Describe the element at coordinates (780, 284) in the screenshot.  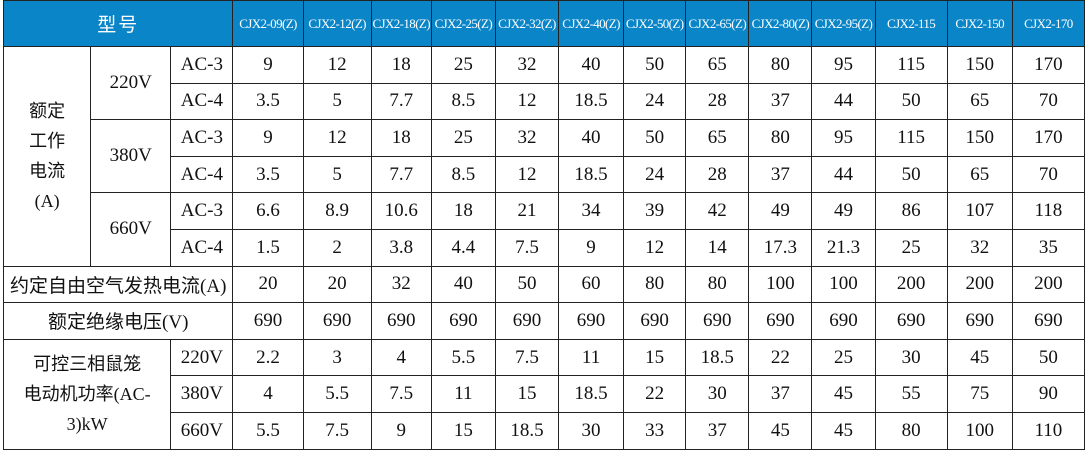
I see `value-cell: 100` at that location.